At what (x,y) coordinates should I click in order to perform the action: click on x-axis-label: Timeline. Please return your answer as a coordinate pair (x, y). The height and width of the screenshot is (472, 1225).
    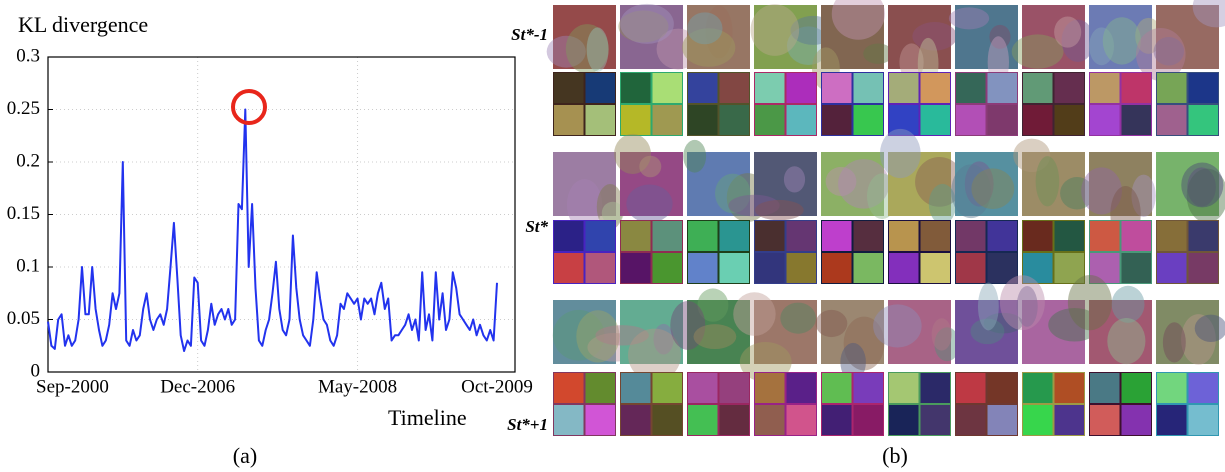
    Looking at the image, I should click on (427, 417).